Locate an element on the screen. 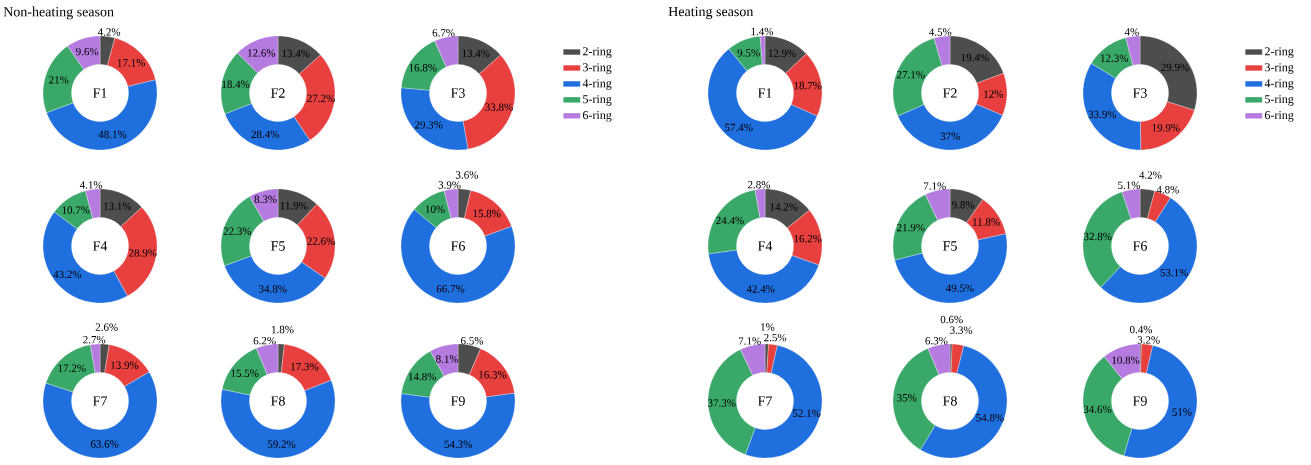 This screenshot has height=465, width=1311. data-label: 6.2% is located at coordinates (264, 340).